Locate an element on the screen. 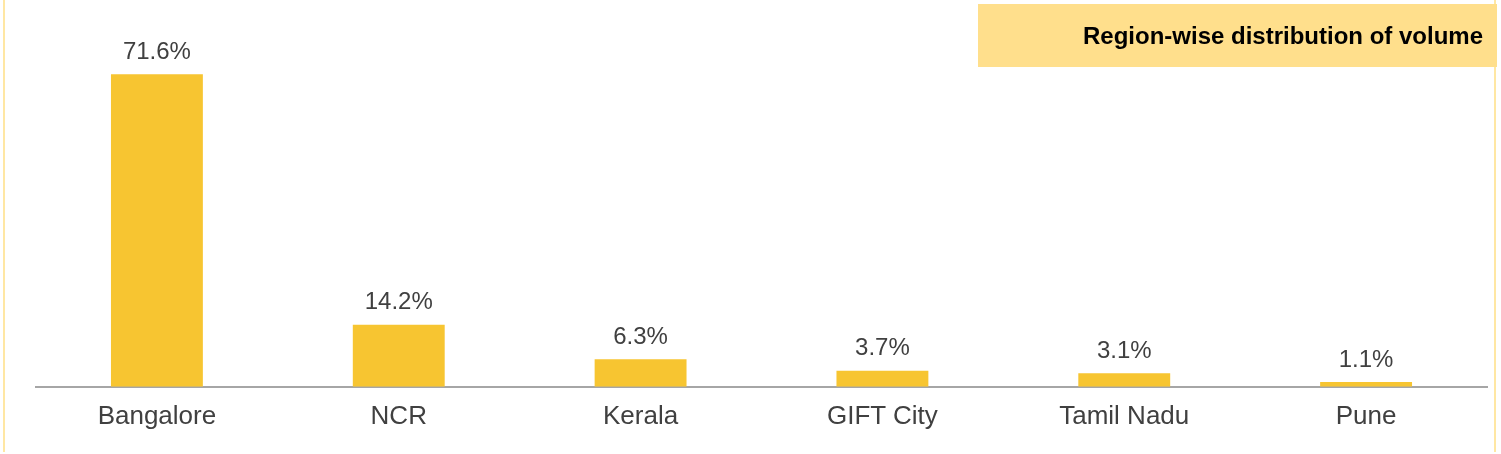 The image size is (1501, 454). data-label: 1.1% is located at coordinates (1366, 358).